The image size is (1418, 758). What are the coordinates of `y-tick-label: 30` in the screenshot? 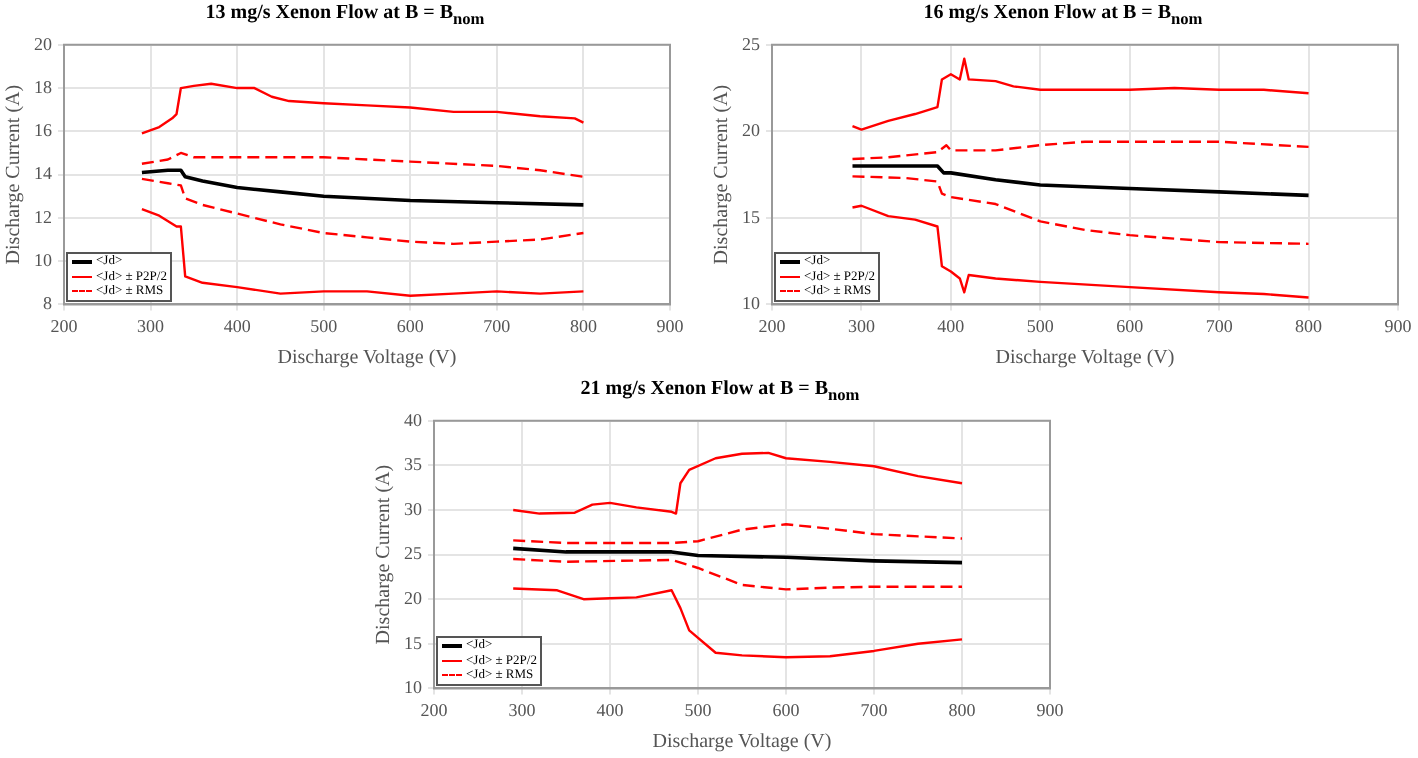 It's located at (413, 508).